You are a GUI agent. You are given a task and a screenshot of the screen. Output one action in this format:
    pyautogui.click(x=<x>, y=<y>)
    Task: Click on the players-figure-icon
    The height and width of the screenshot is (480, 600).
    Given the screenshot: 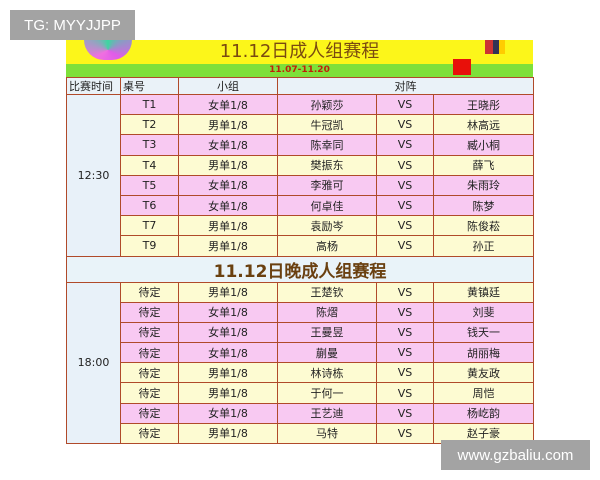 What is the action you would take?
    pyautogui.click(x=495, y=47)
    